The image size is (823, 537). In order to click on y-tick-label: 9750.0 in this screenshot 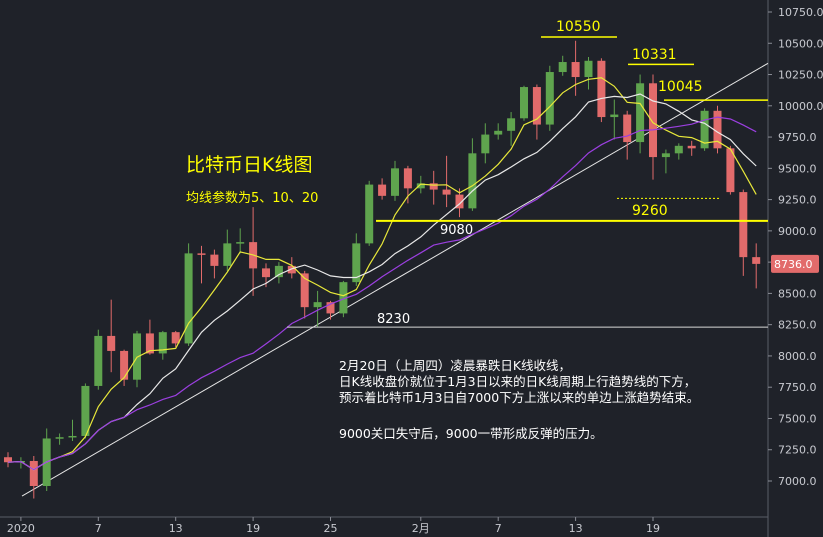, I will do `click(797, 137)`.